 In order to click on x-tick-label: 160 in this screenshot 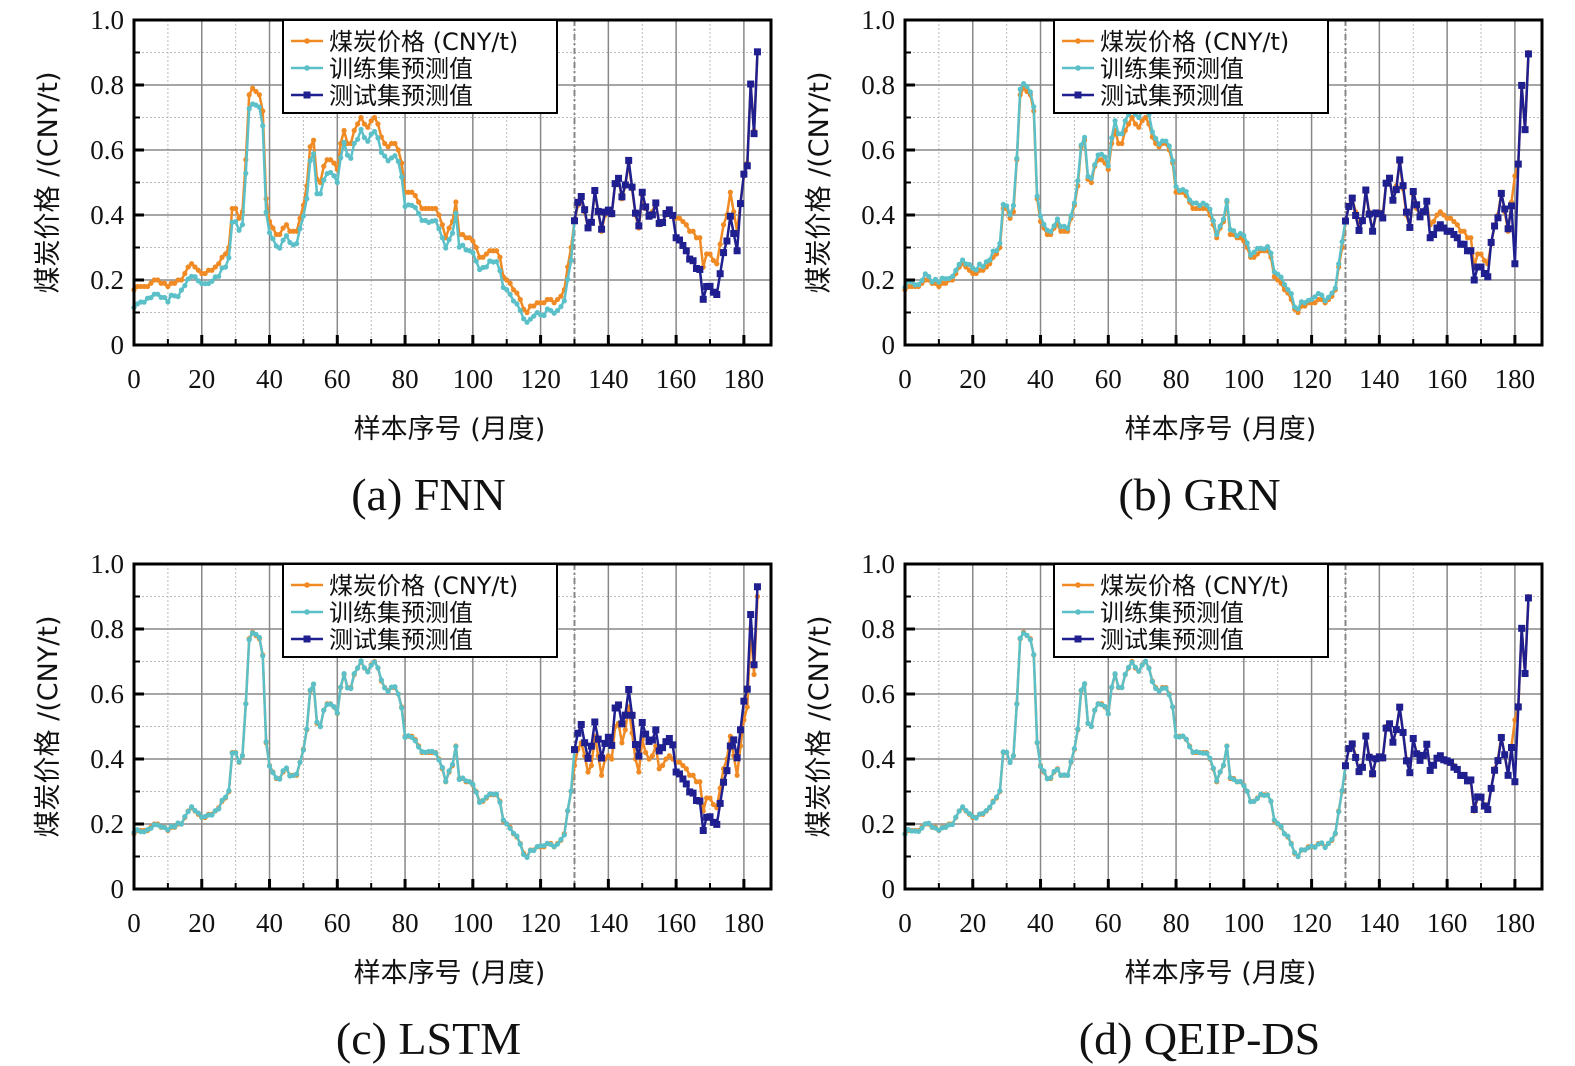, I will do `click(676, 923)`.